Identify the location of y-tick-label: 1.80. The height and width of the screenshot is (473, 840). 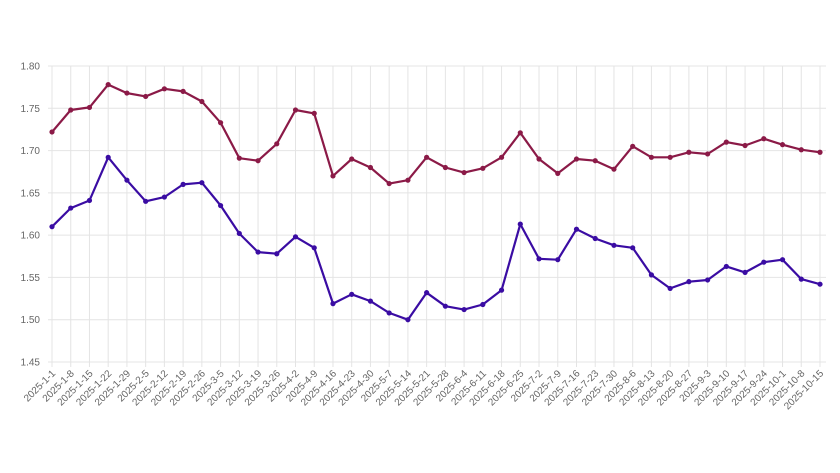
(31, 67).